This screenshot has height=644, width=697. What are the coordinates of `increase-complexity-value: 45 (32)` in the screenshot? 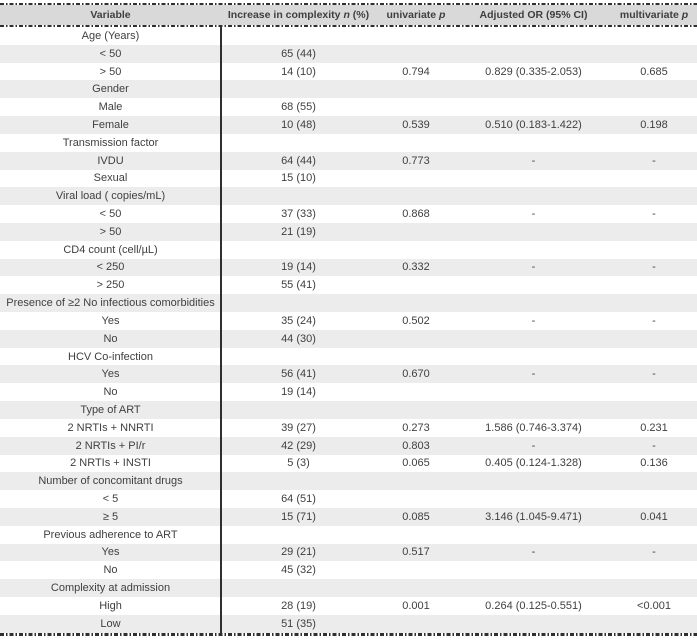 It's located at (298, 570).